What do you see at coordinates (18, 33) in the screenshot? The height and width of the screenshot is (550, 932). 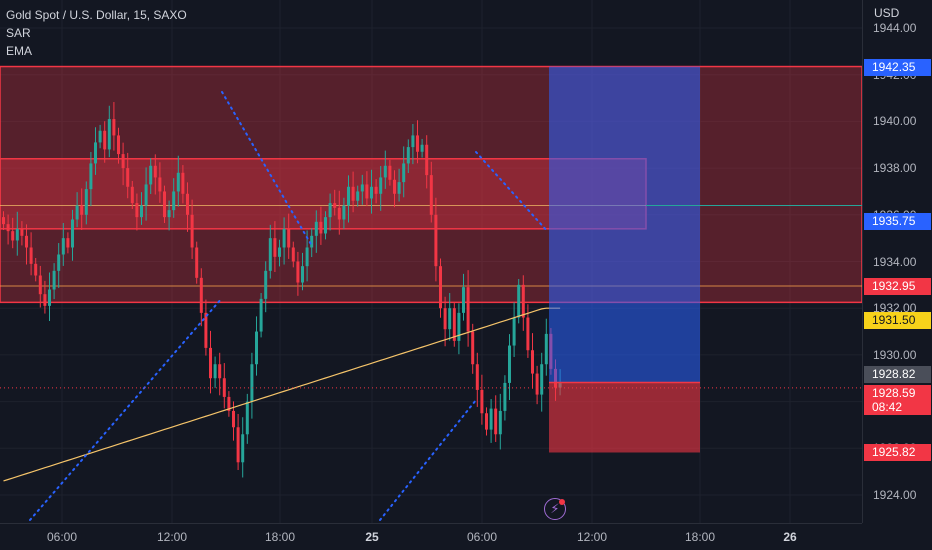 I see `indicator-sar-label: SAR` at bounding box center [18, 33].